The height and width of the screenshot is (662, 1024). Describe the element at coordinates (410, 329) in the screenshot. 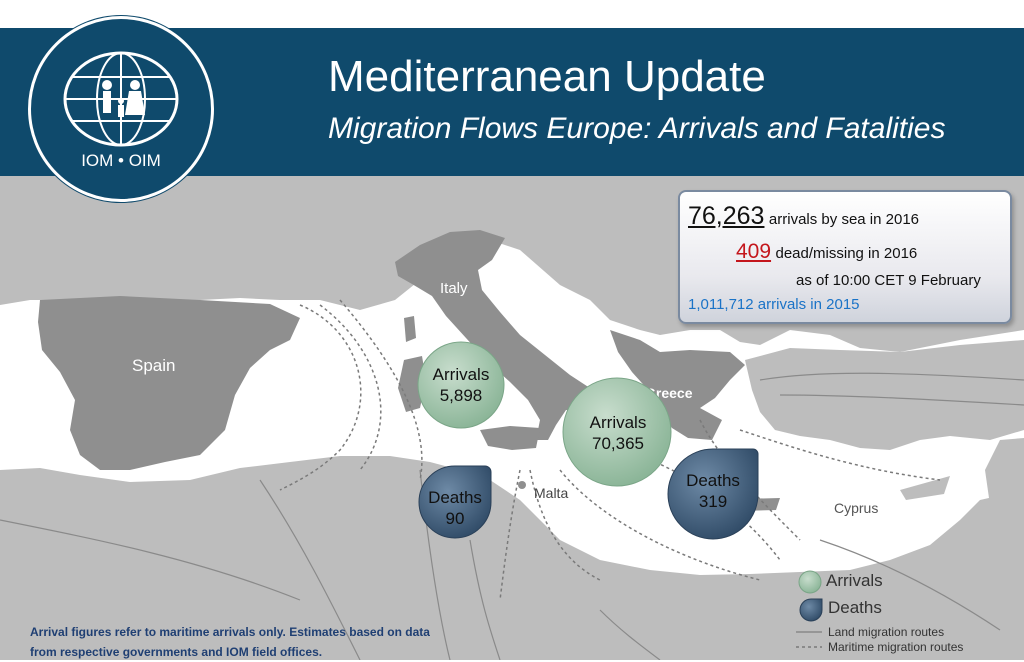

I see `land-corsica` at that location.